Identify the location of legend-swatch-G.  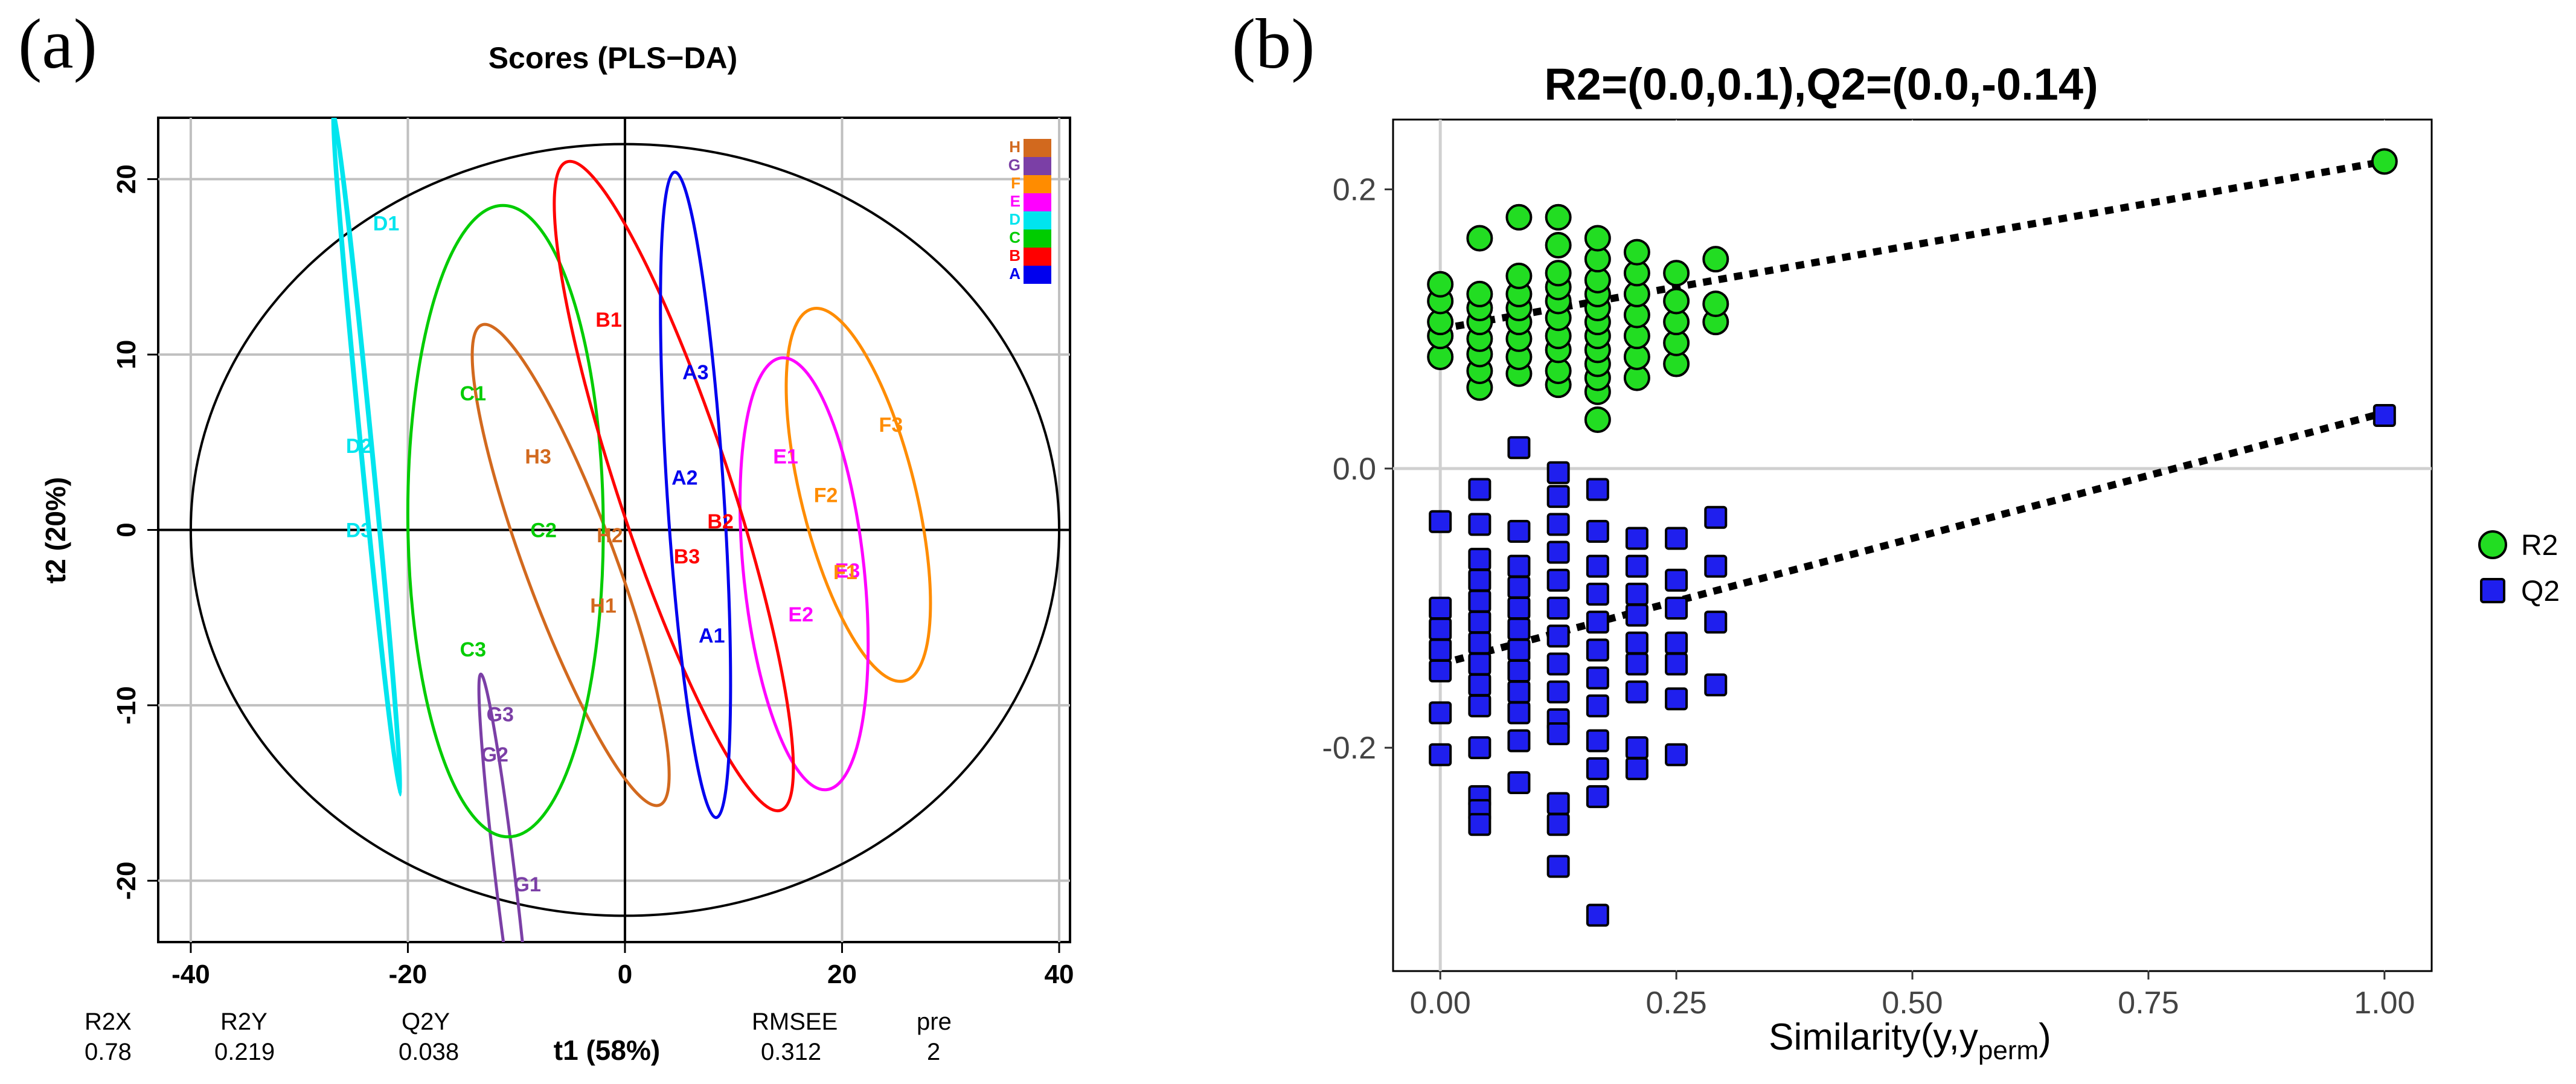
(1037, 166).